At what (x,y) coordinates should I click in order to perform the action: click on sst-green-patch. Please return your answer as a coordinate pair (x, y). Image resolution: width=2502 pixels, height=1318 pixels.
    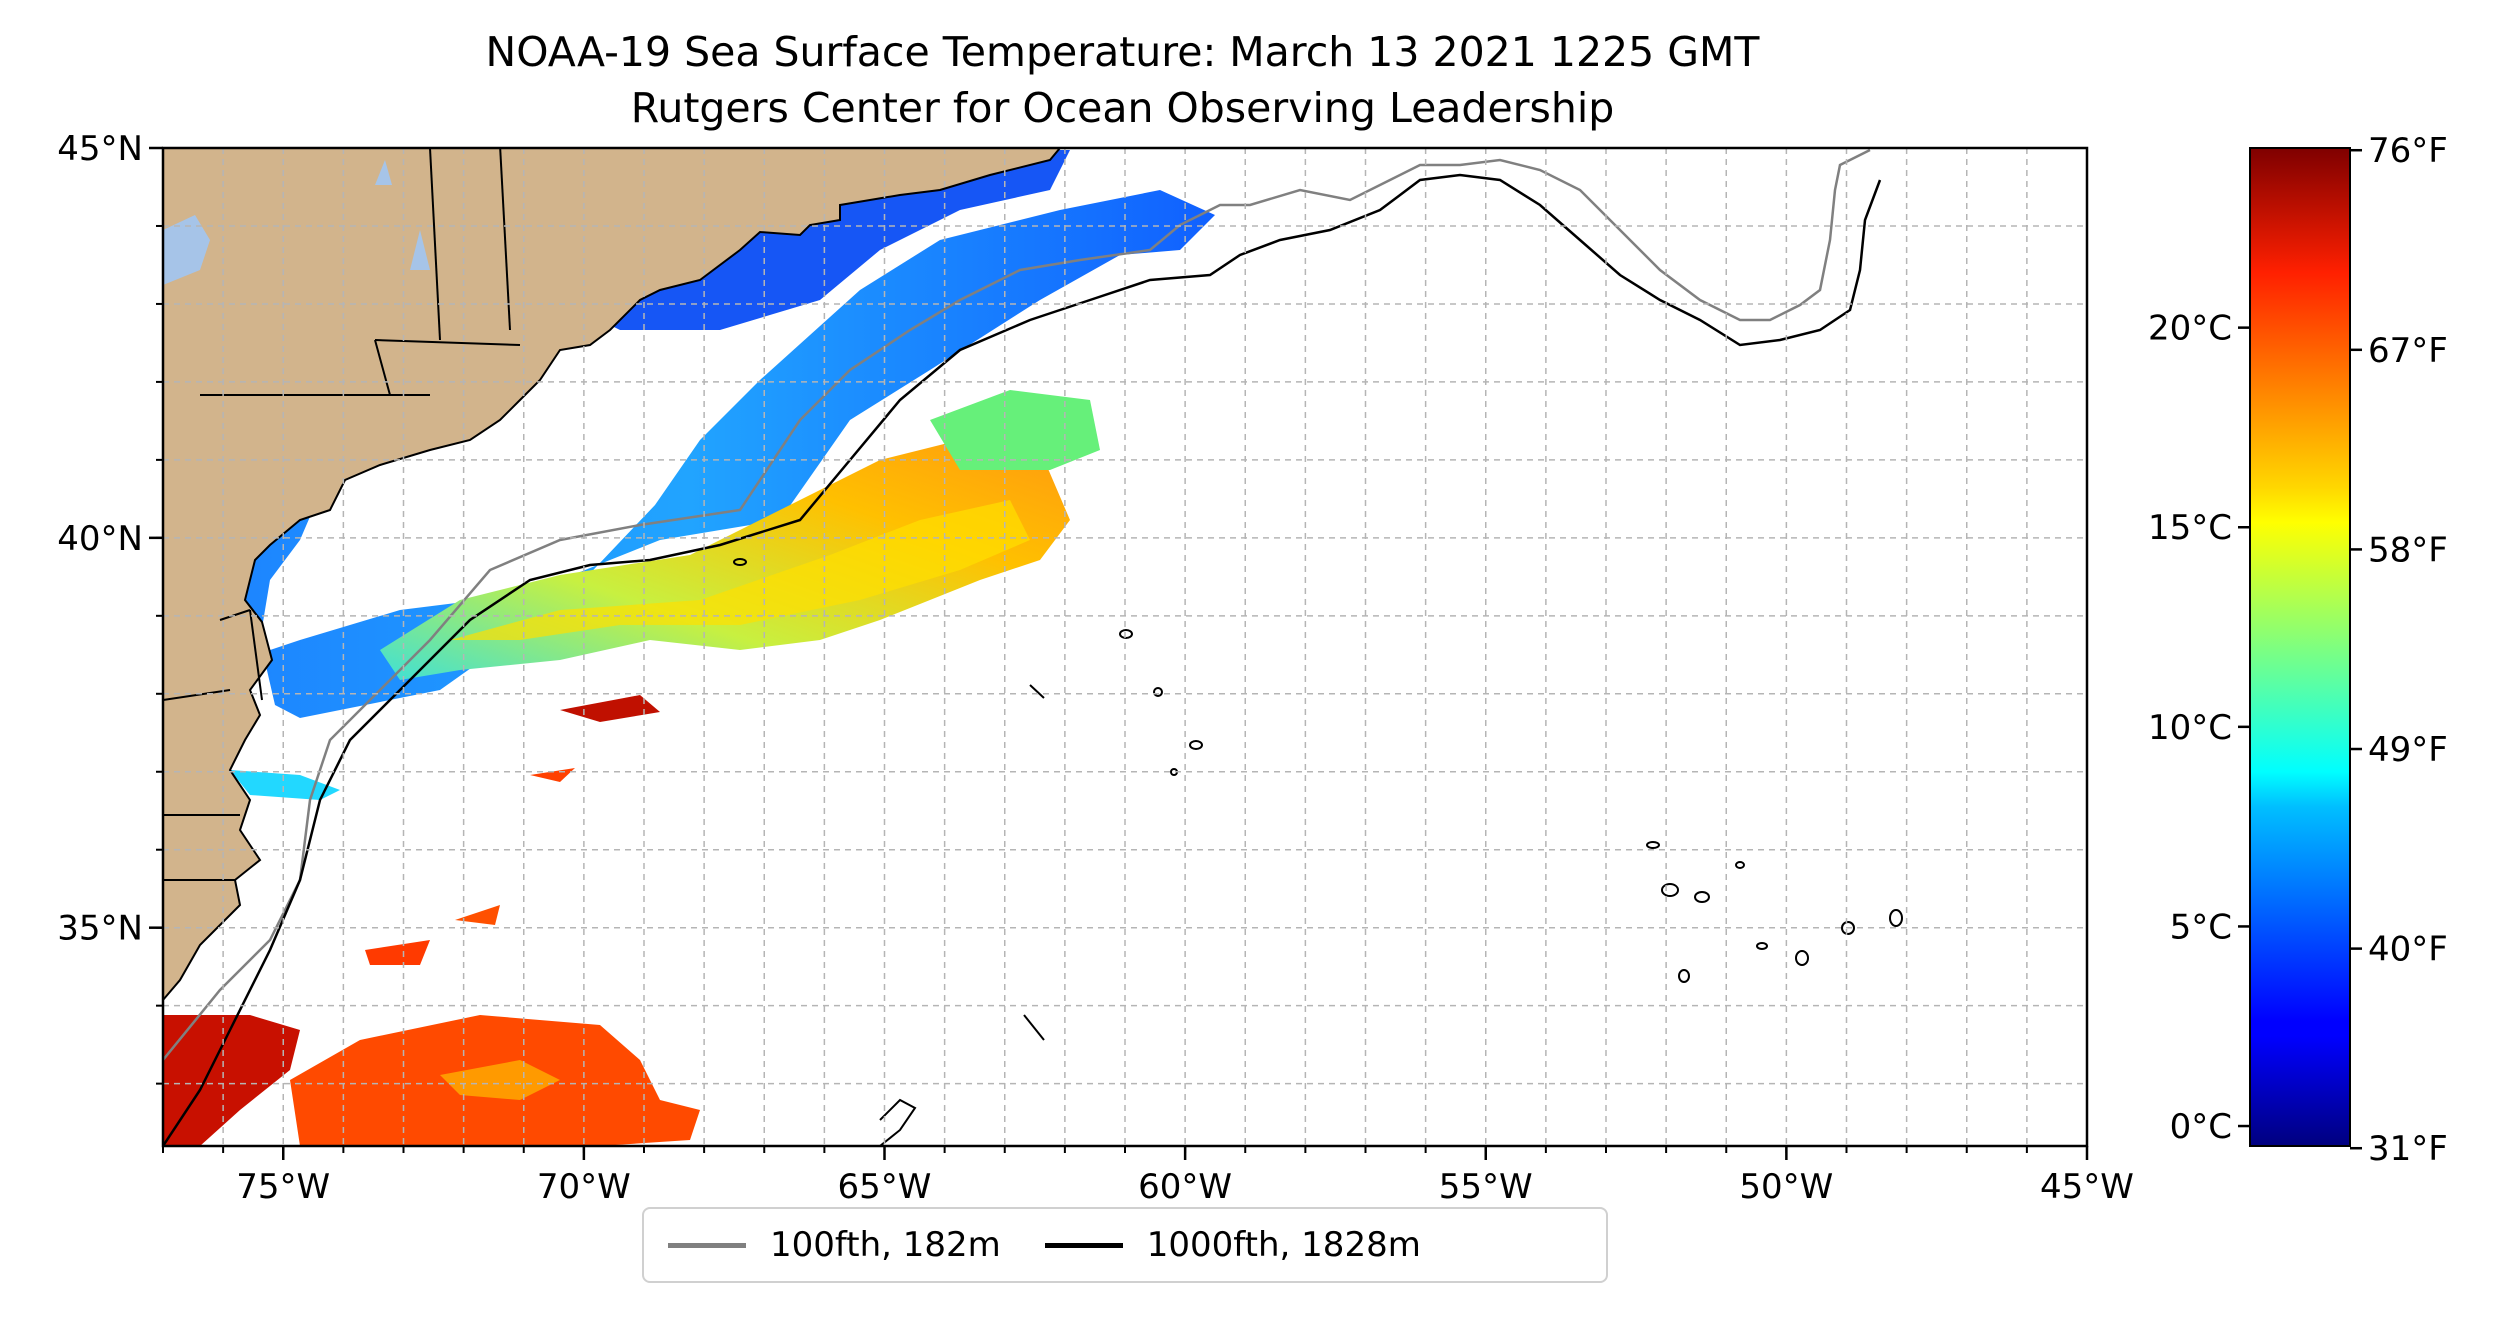
    Looking at the image, I should click on (1015, 430).